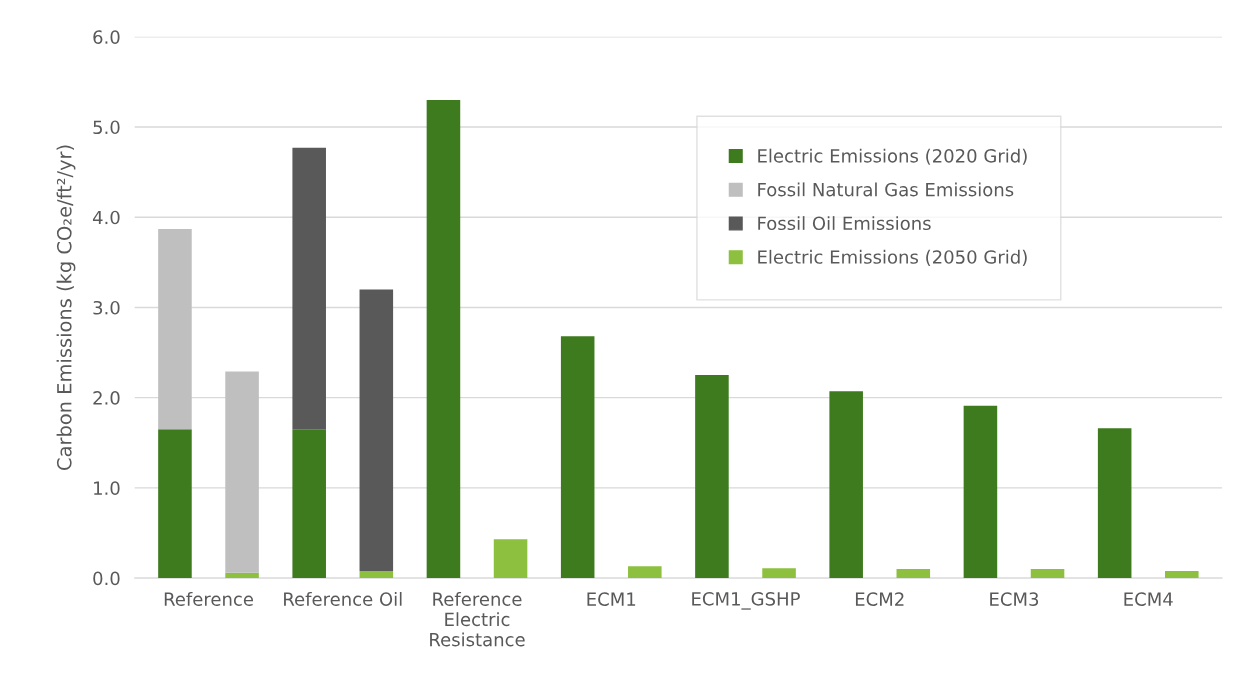 This screenshot has width=1247, height=694. What do you see at coordinates (886, 189) in the screenshot?
I see `legend-label: Fossil Natural Gas Emissions` at bounding box center [886, 189].